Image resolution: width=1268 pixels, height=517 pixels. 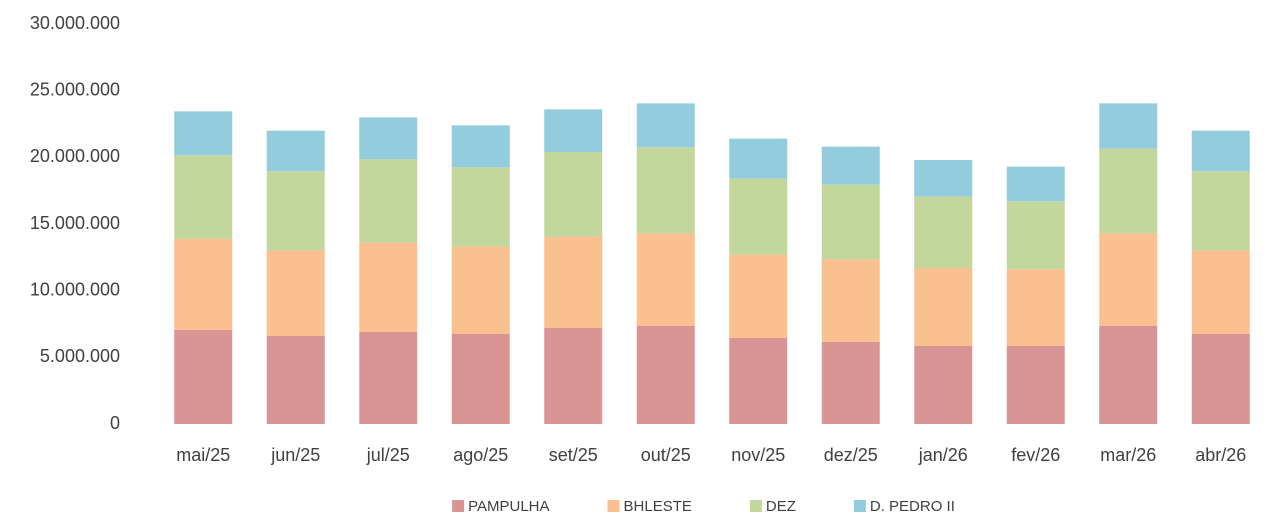 What do you see at coordinates (851, 455) in the screenshot?
I see `x-tick-label: dez/25` at bounding box center [851, 455].